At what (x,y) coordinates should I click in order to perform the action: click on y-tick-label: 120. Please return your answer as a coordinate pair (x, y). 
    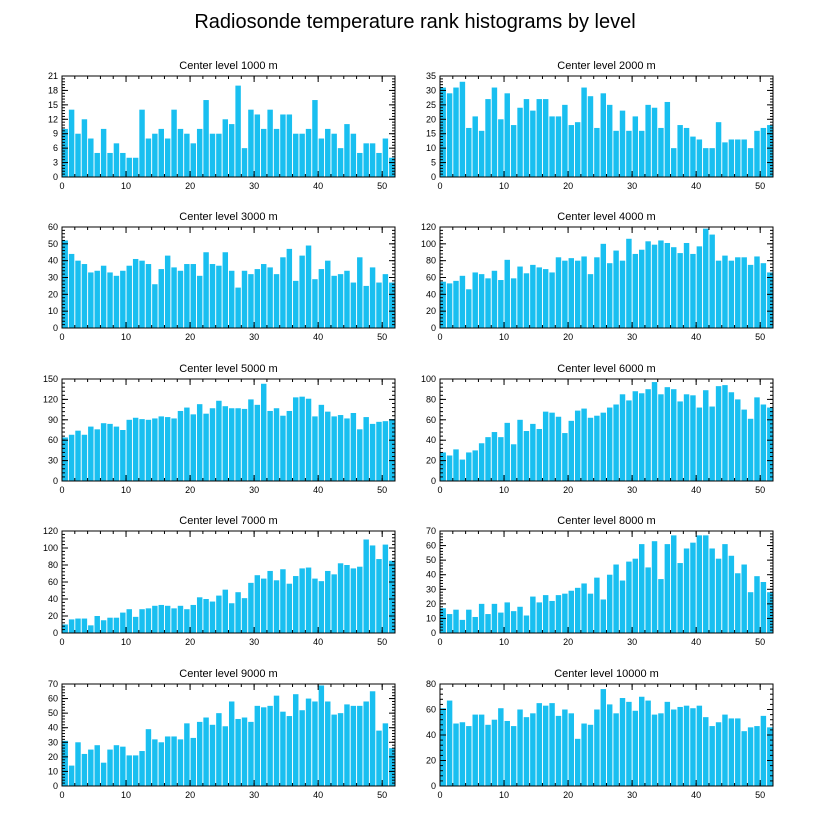
    Looking at the image, I should click on (50, 399).